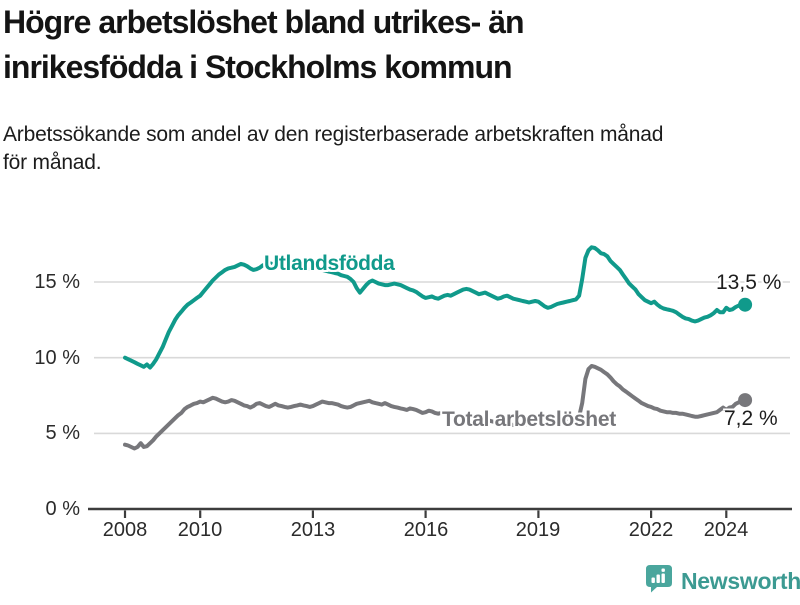 The width and height of the screenshot is (800, 605). I want to click on series-label-utlandsfodda: Utlandsfödda, so click(329, 263).